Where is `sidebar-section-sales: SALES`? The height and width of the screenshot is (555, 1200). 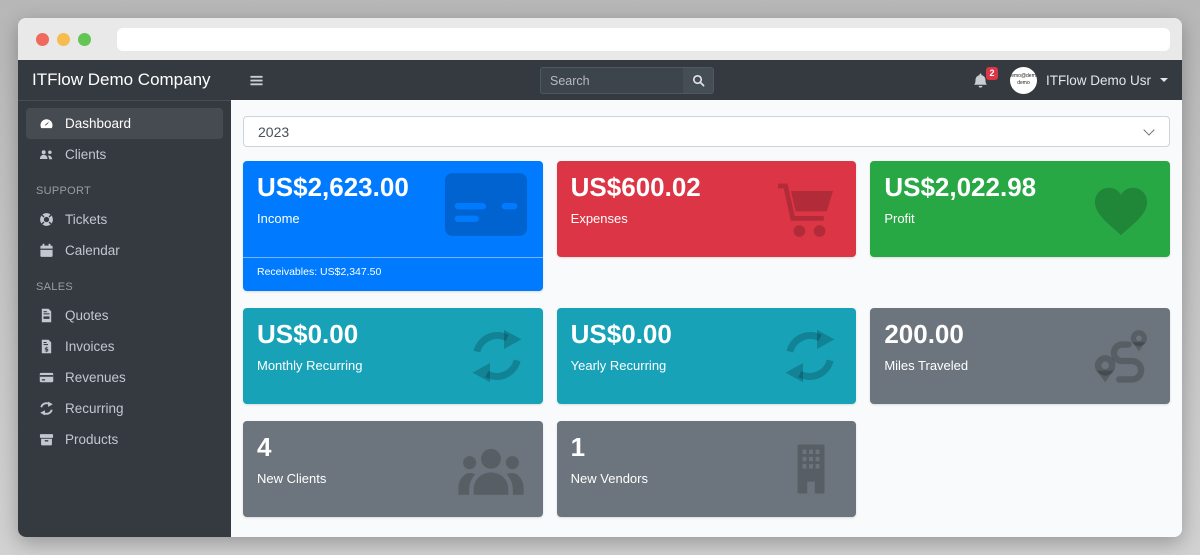
sidebar-section-sales: SALES is located at coordinates (54, 287).